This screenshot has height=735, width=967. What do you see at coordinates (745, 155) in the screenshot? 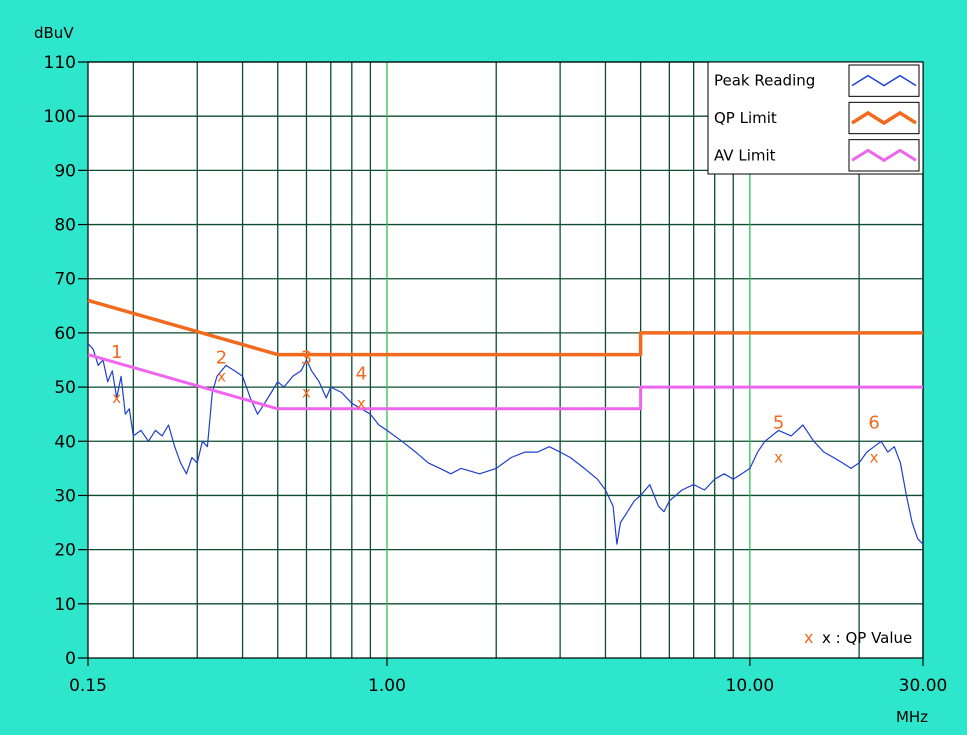
I see `legend-label-av: AV Limit` at bounding box center [745, 155].